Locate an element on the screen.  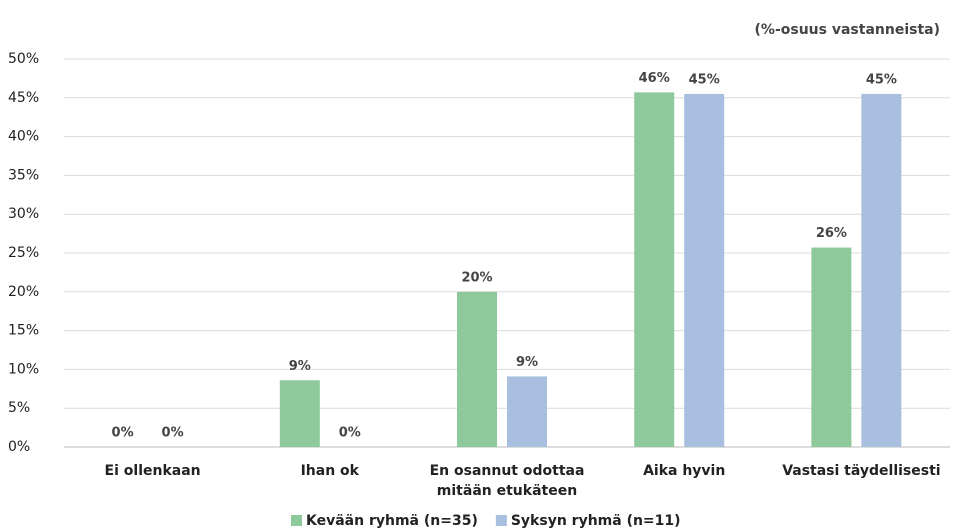
y-tick-label: 50% is located at coordinates (23, 59).